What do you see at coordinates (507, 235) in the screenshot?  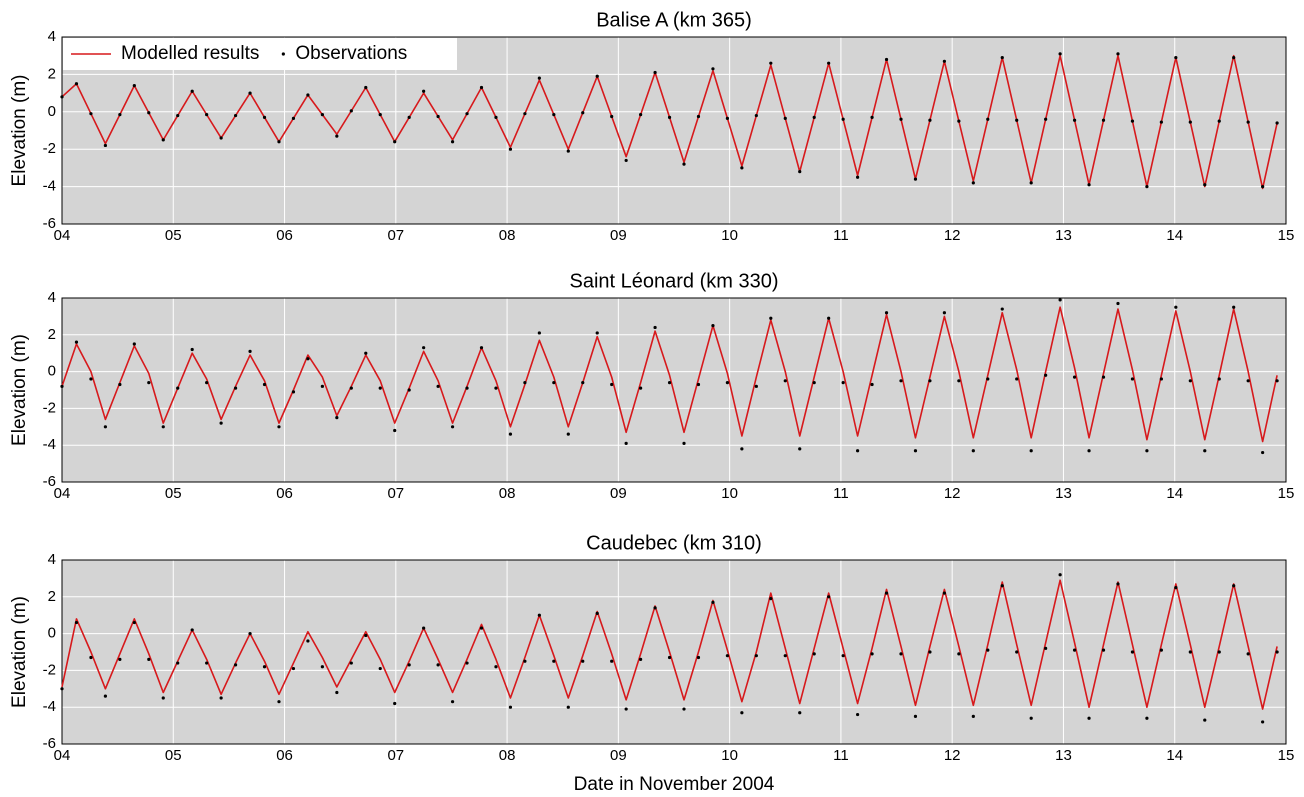 I see `x-tick-label: 08` at bounding box center [507, 235].